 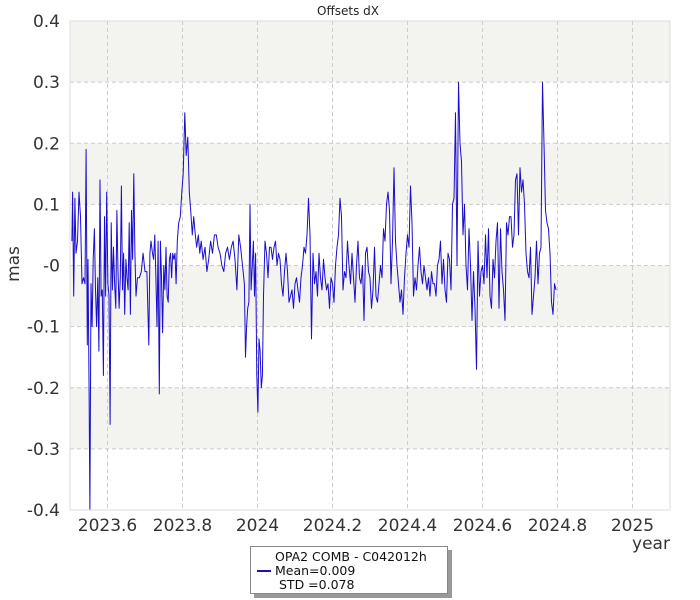 What do you see at coordinates (407, 526) in the screenshot?
I see `x-tick-label: 2024.4` at bounding box center [407, 526].